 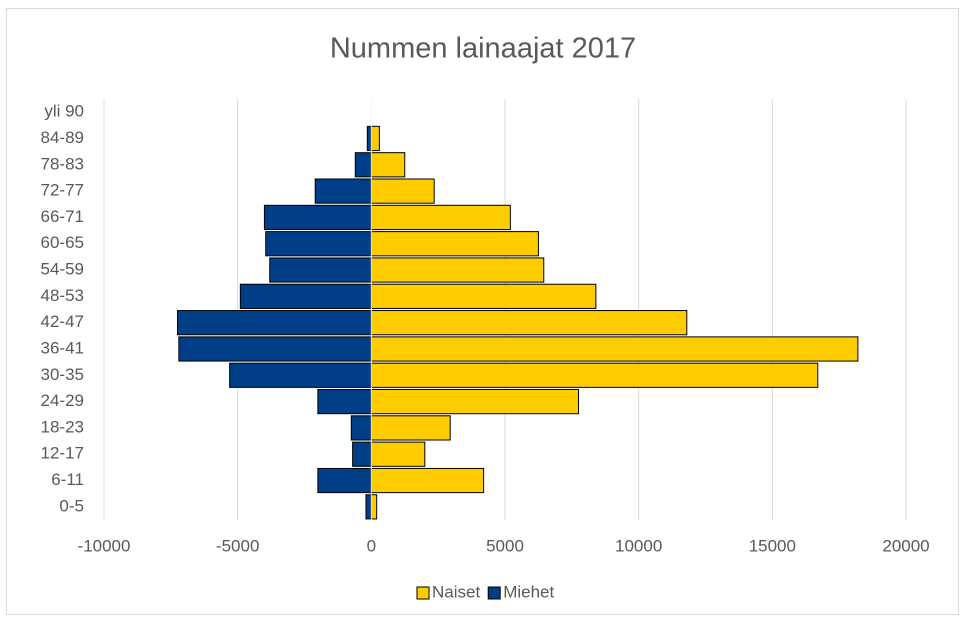 What do you see at coordinates (62, 295) in the screenshot?
I see `y-tick-label: 48-53` at bounding box center [62, 295].